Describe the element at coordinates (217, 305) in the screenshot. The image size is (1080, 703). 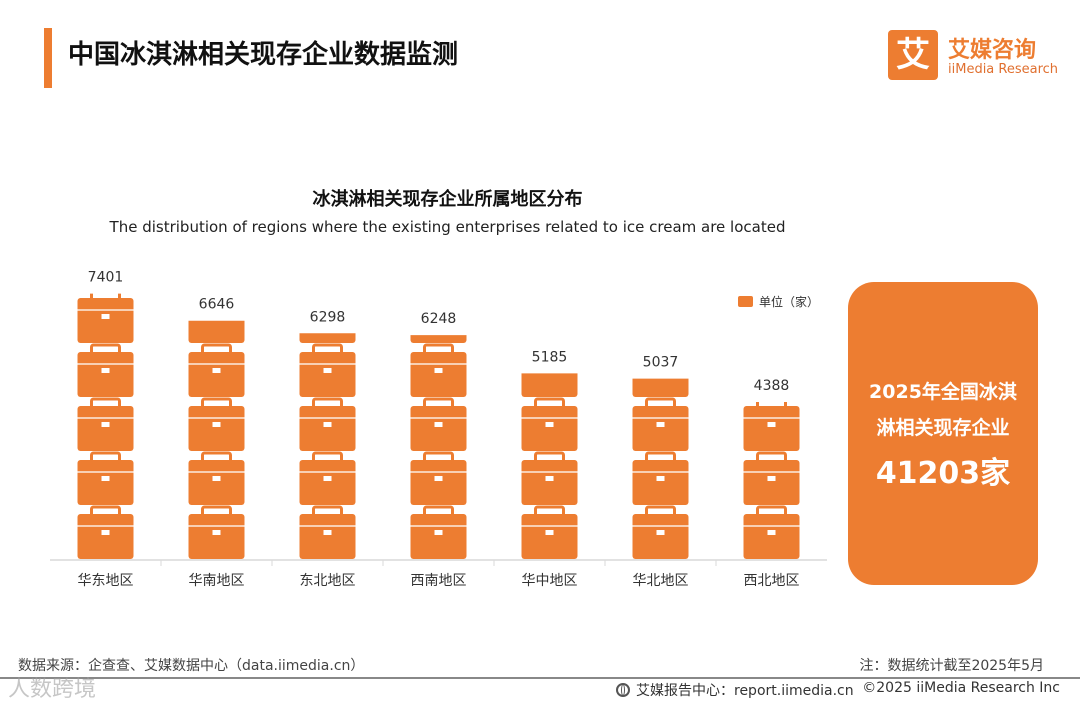
I see `value-label: 6646` at that location.